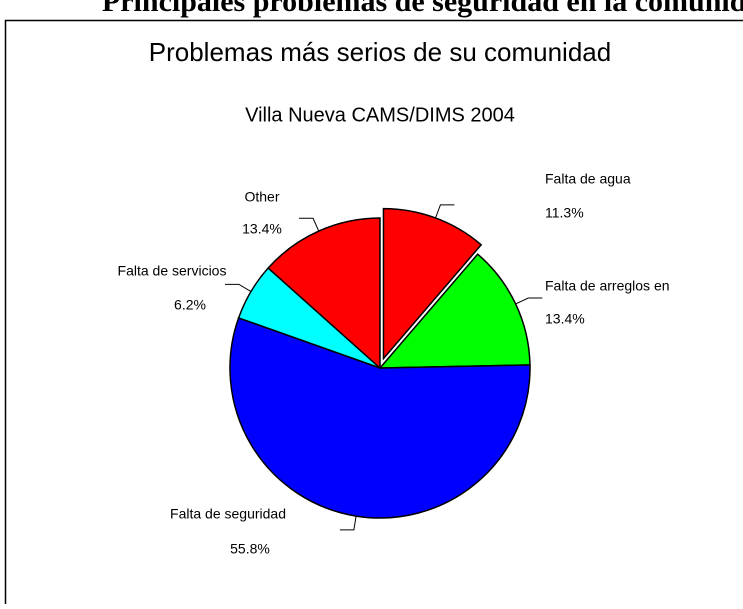  Describe the element at coordinates (588, 179) in the screenshot. I see `slice-label: Falta de agua` at that location.